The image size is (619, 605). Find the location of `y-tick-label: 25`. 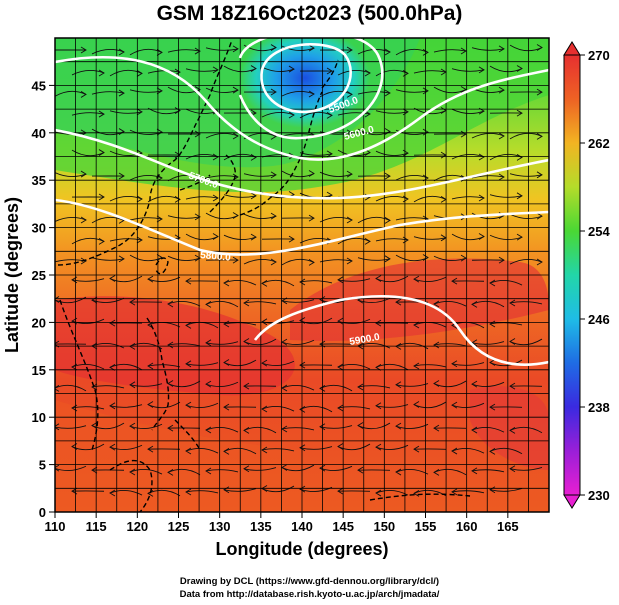

y-tick-label: 25 is located at coordinates (39, 275).